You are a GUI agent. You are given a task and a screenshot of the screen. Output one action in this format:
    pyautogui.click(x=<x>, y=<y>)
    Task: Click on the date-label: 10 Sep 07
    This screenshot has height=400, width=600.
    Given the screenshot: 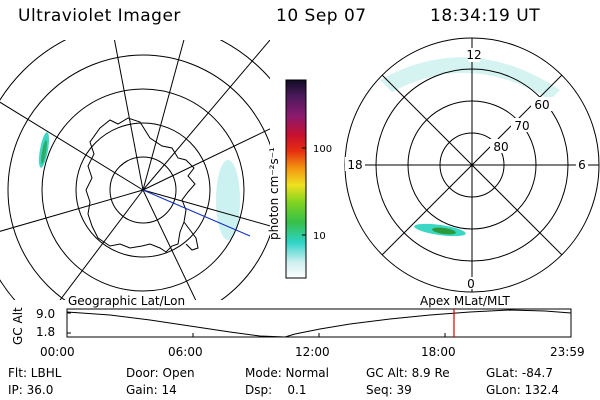 What is the action you would take?
    pyautogui.click(x=321, y=16)
    